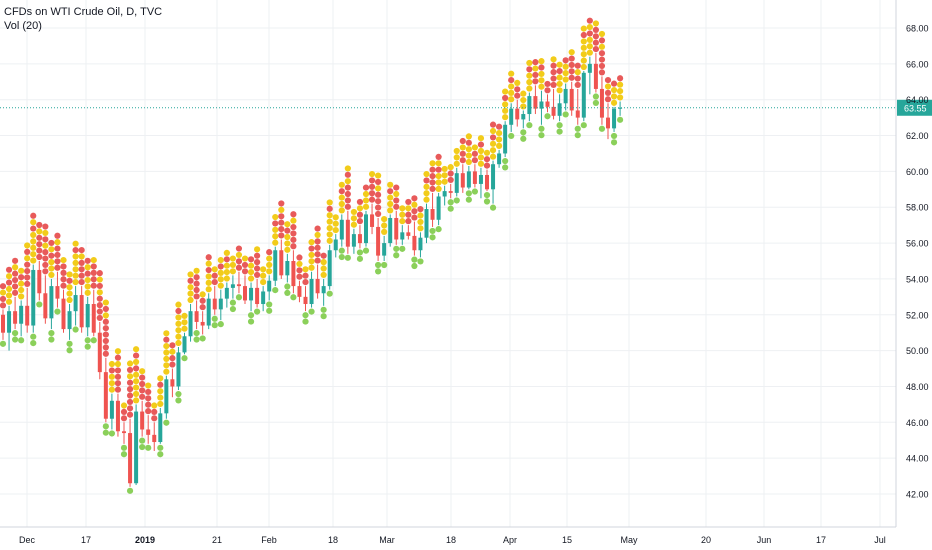 The width and height of the screenshot is (932, 550). What do you see at coordinates (917, 29) in the screenshot?
I see `y-tick-label: 68.00` at bounding box center [917, 29].